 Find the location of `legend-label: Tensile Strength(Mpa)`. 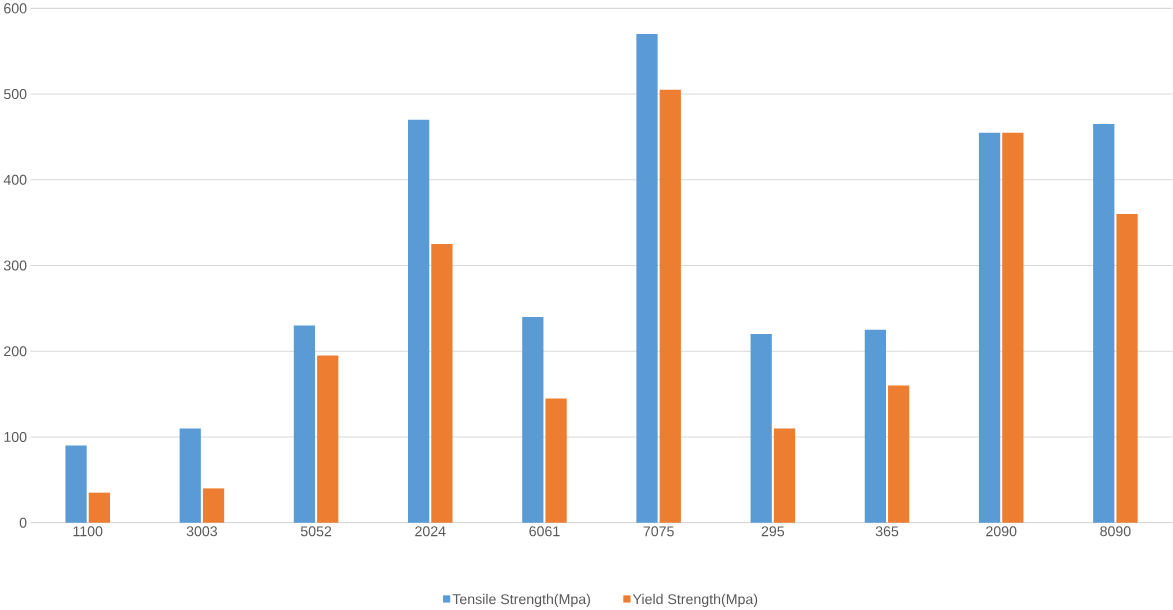

legend-label: Tensile Strength(Mpa) is located at coordinates (521, 600).